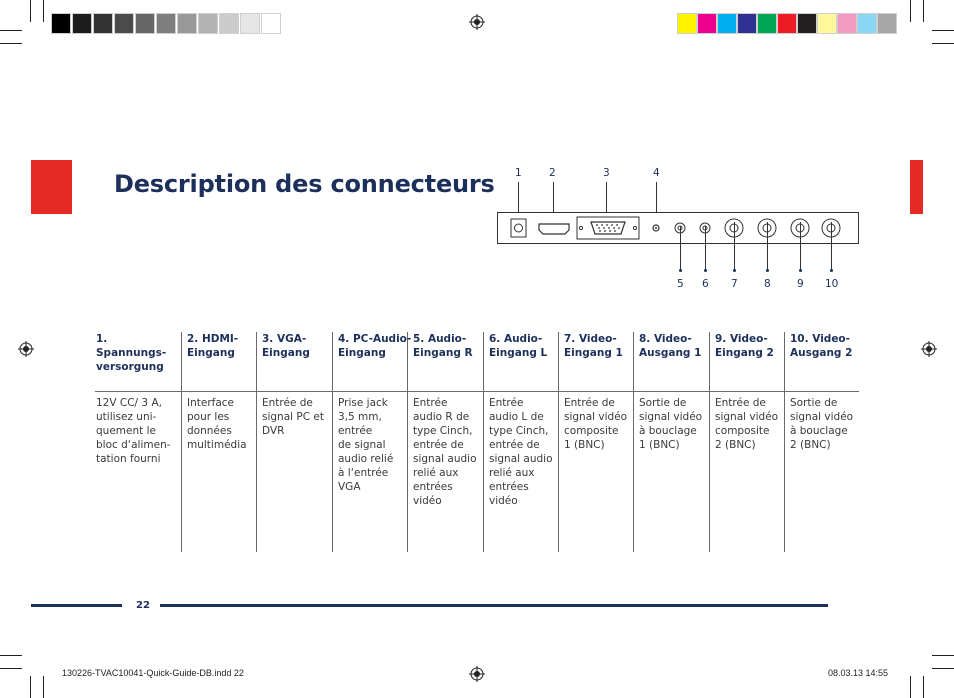  Describe the element at coordinates (166, 20) in the screenshot. I see `grayscale-bar` at that location.